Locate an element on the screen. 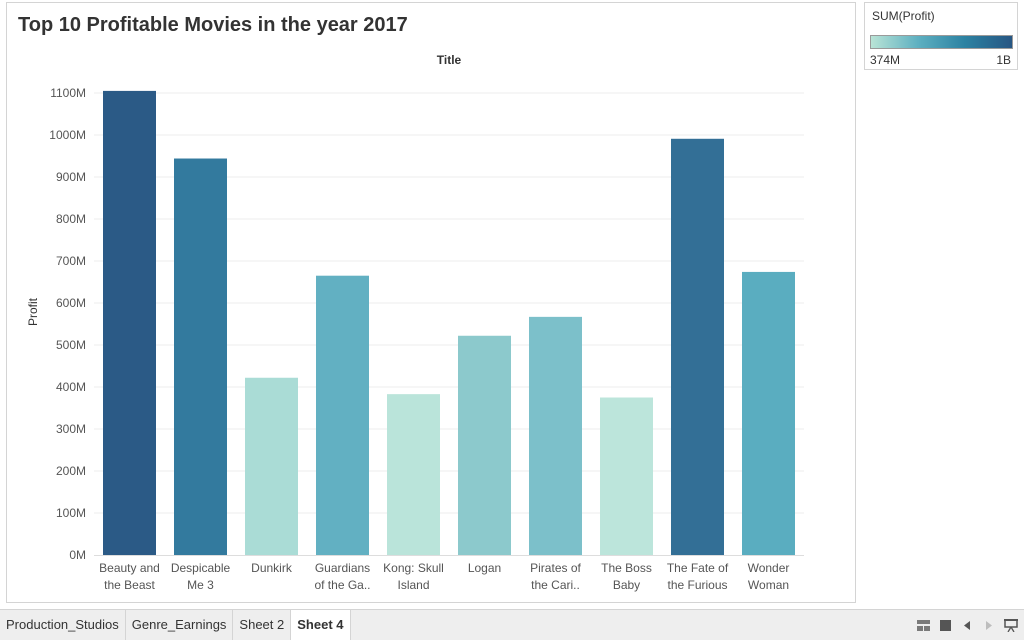 Image resolution: width=1024 pixels, height=640 pixels. x-tick-label: Wonder is located at coordinates (769, 568).